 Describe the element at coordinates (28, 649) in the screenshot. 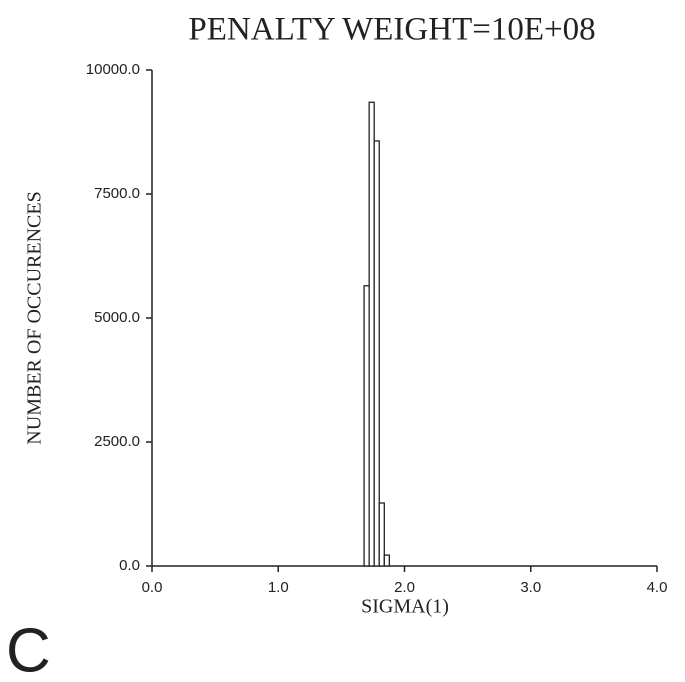

I see `panel-label: C` at that location.